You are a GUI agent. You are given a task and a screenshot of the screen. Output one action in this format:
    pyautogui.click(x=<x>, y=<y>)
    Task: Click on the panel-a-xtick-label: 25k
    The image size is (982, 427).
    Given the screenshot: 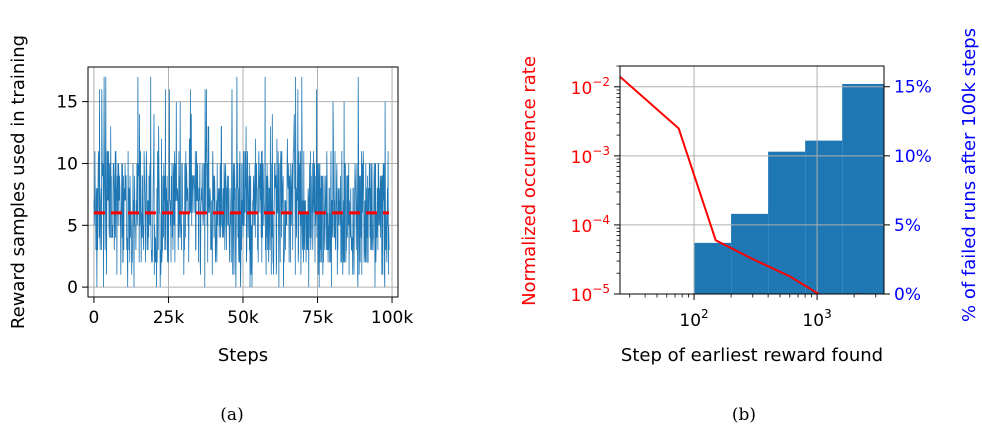 What is the action you would take?
    pyautogui.click(x=169, y=318)
    